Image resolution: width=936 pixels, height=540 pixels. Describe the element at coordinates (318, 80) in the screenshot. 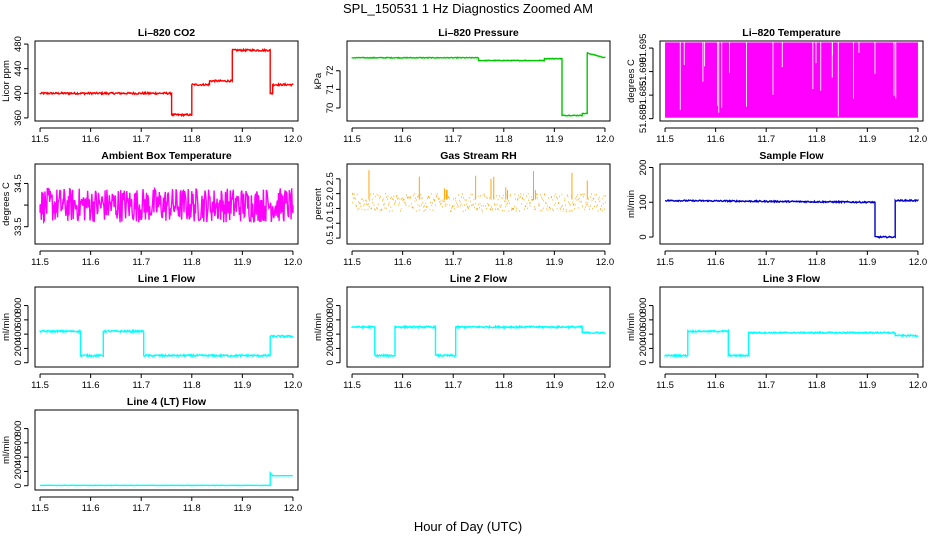

I see `y-axis-label: kPa` at that location.